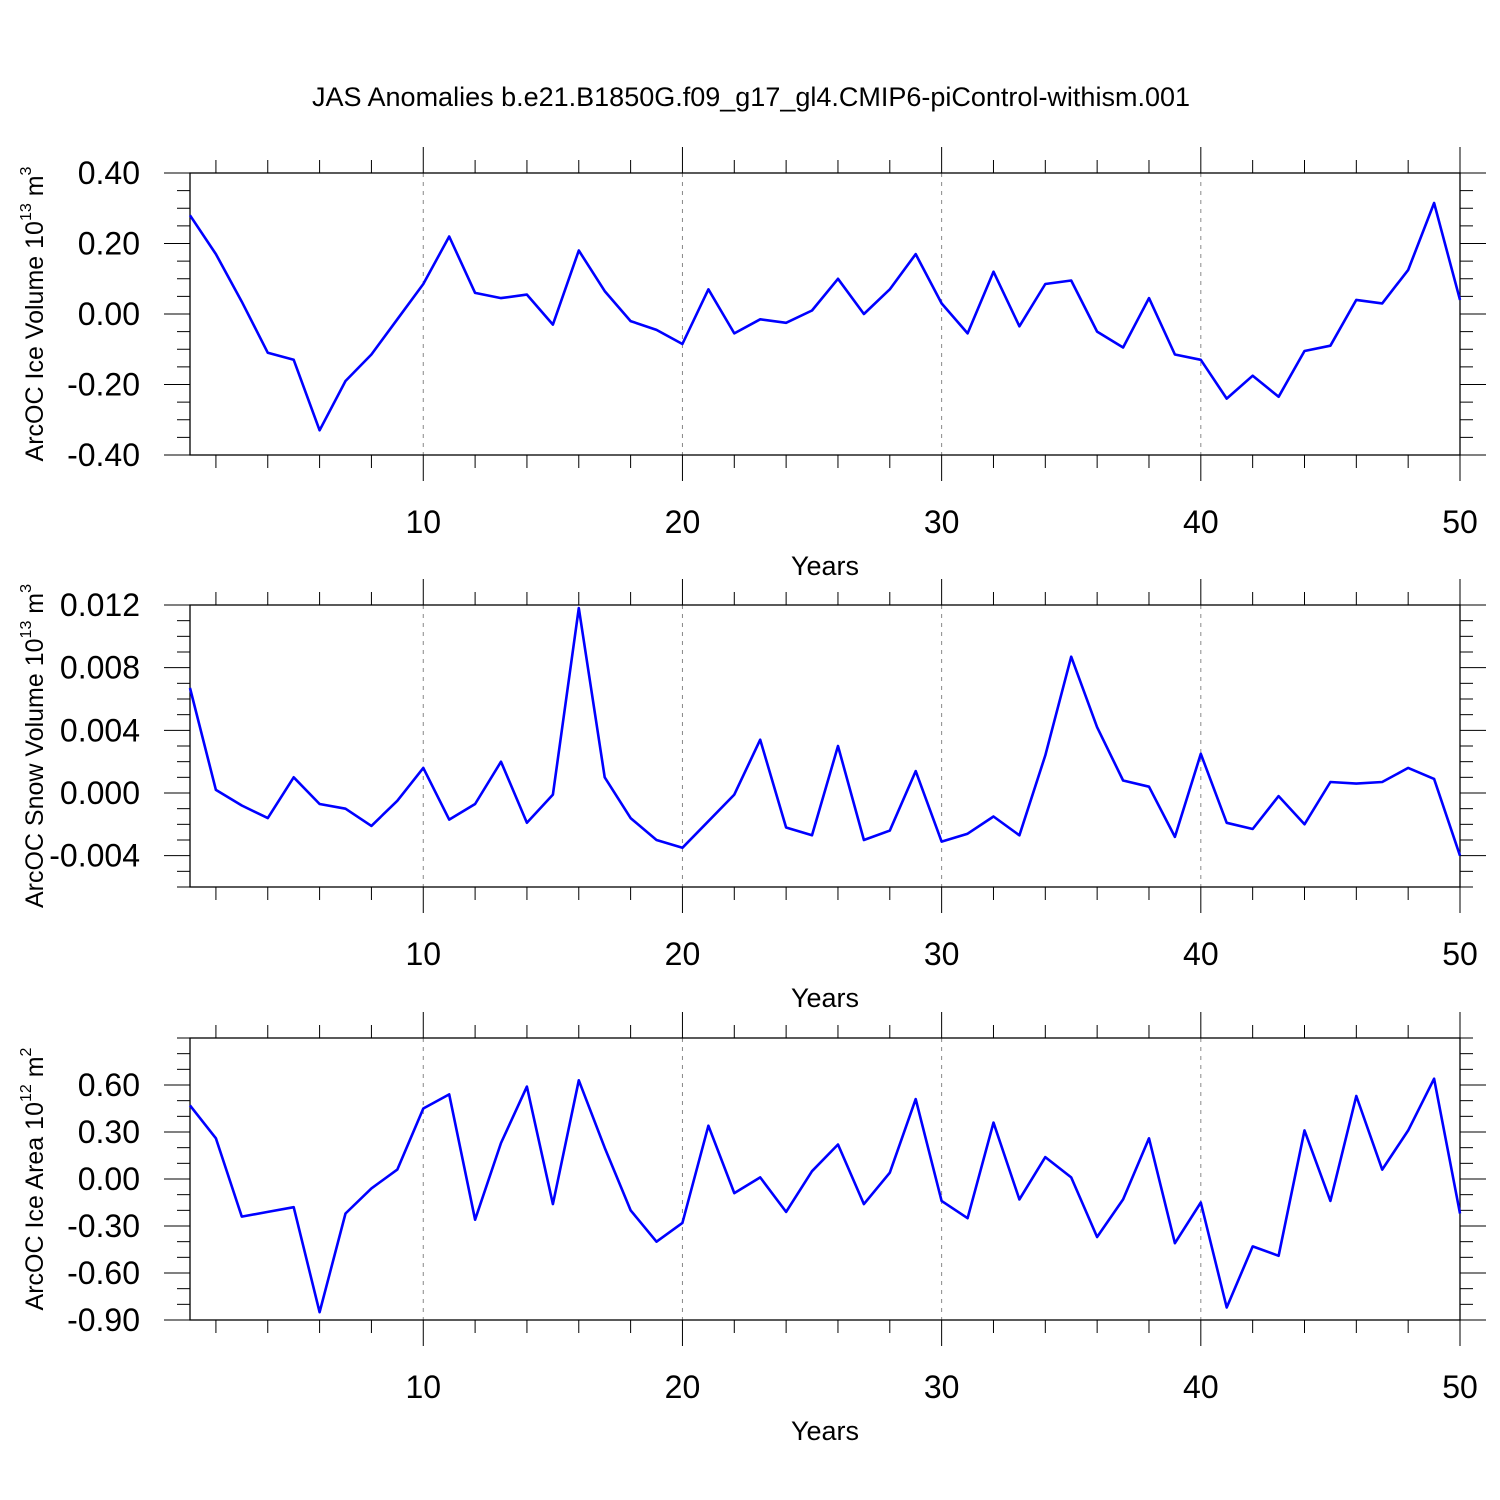 This screenshot has height=1500, width=1500. What do you see at coordinates (100, 793) in the screenshot?
I see `y-tick-label: 0.000` at bounding box center [100, 793].